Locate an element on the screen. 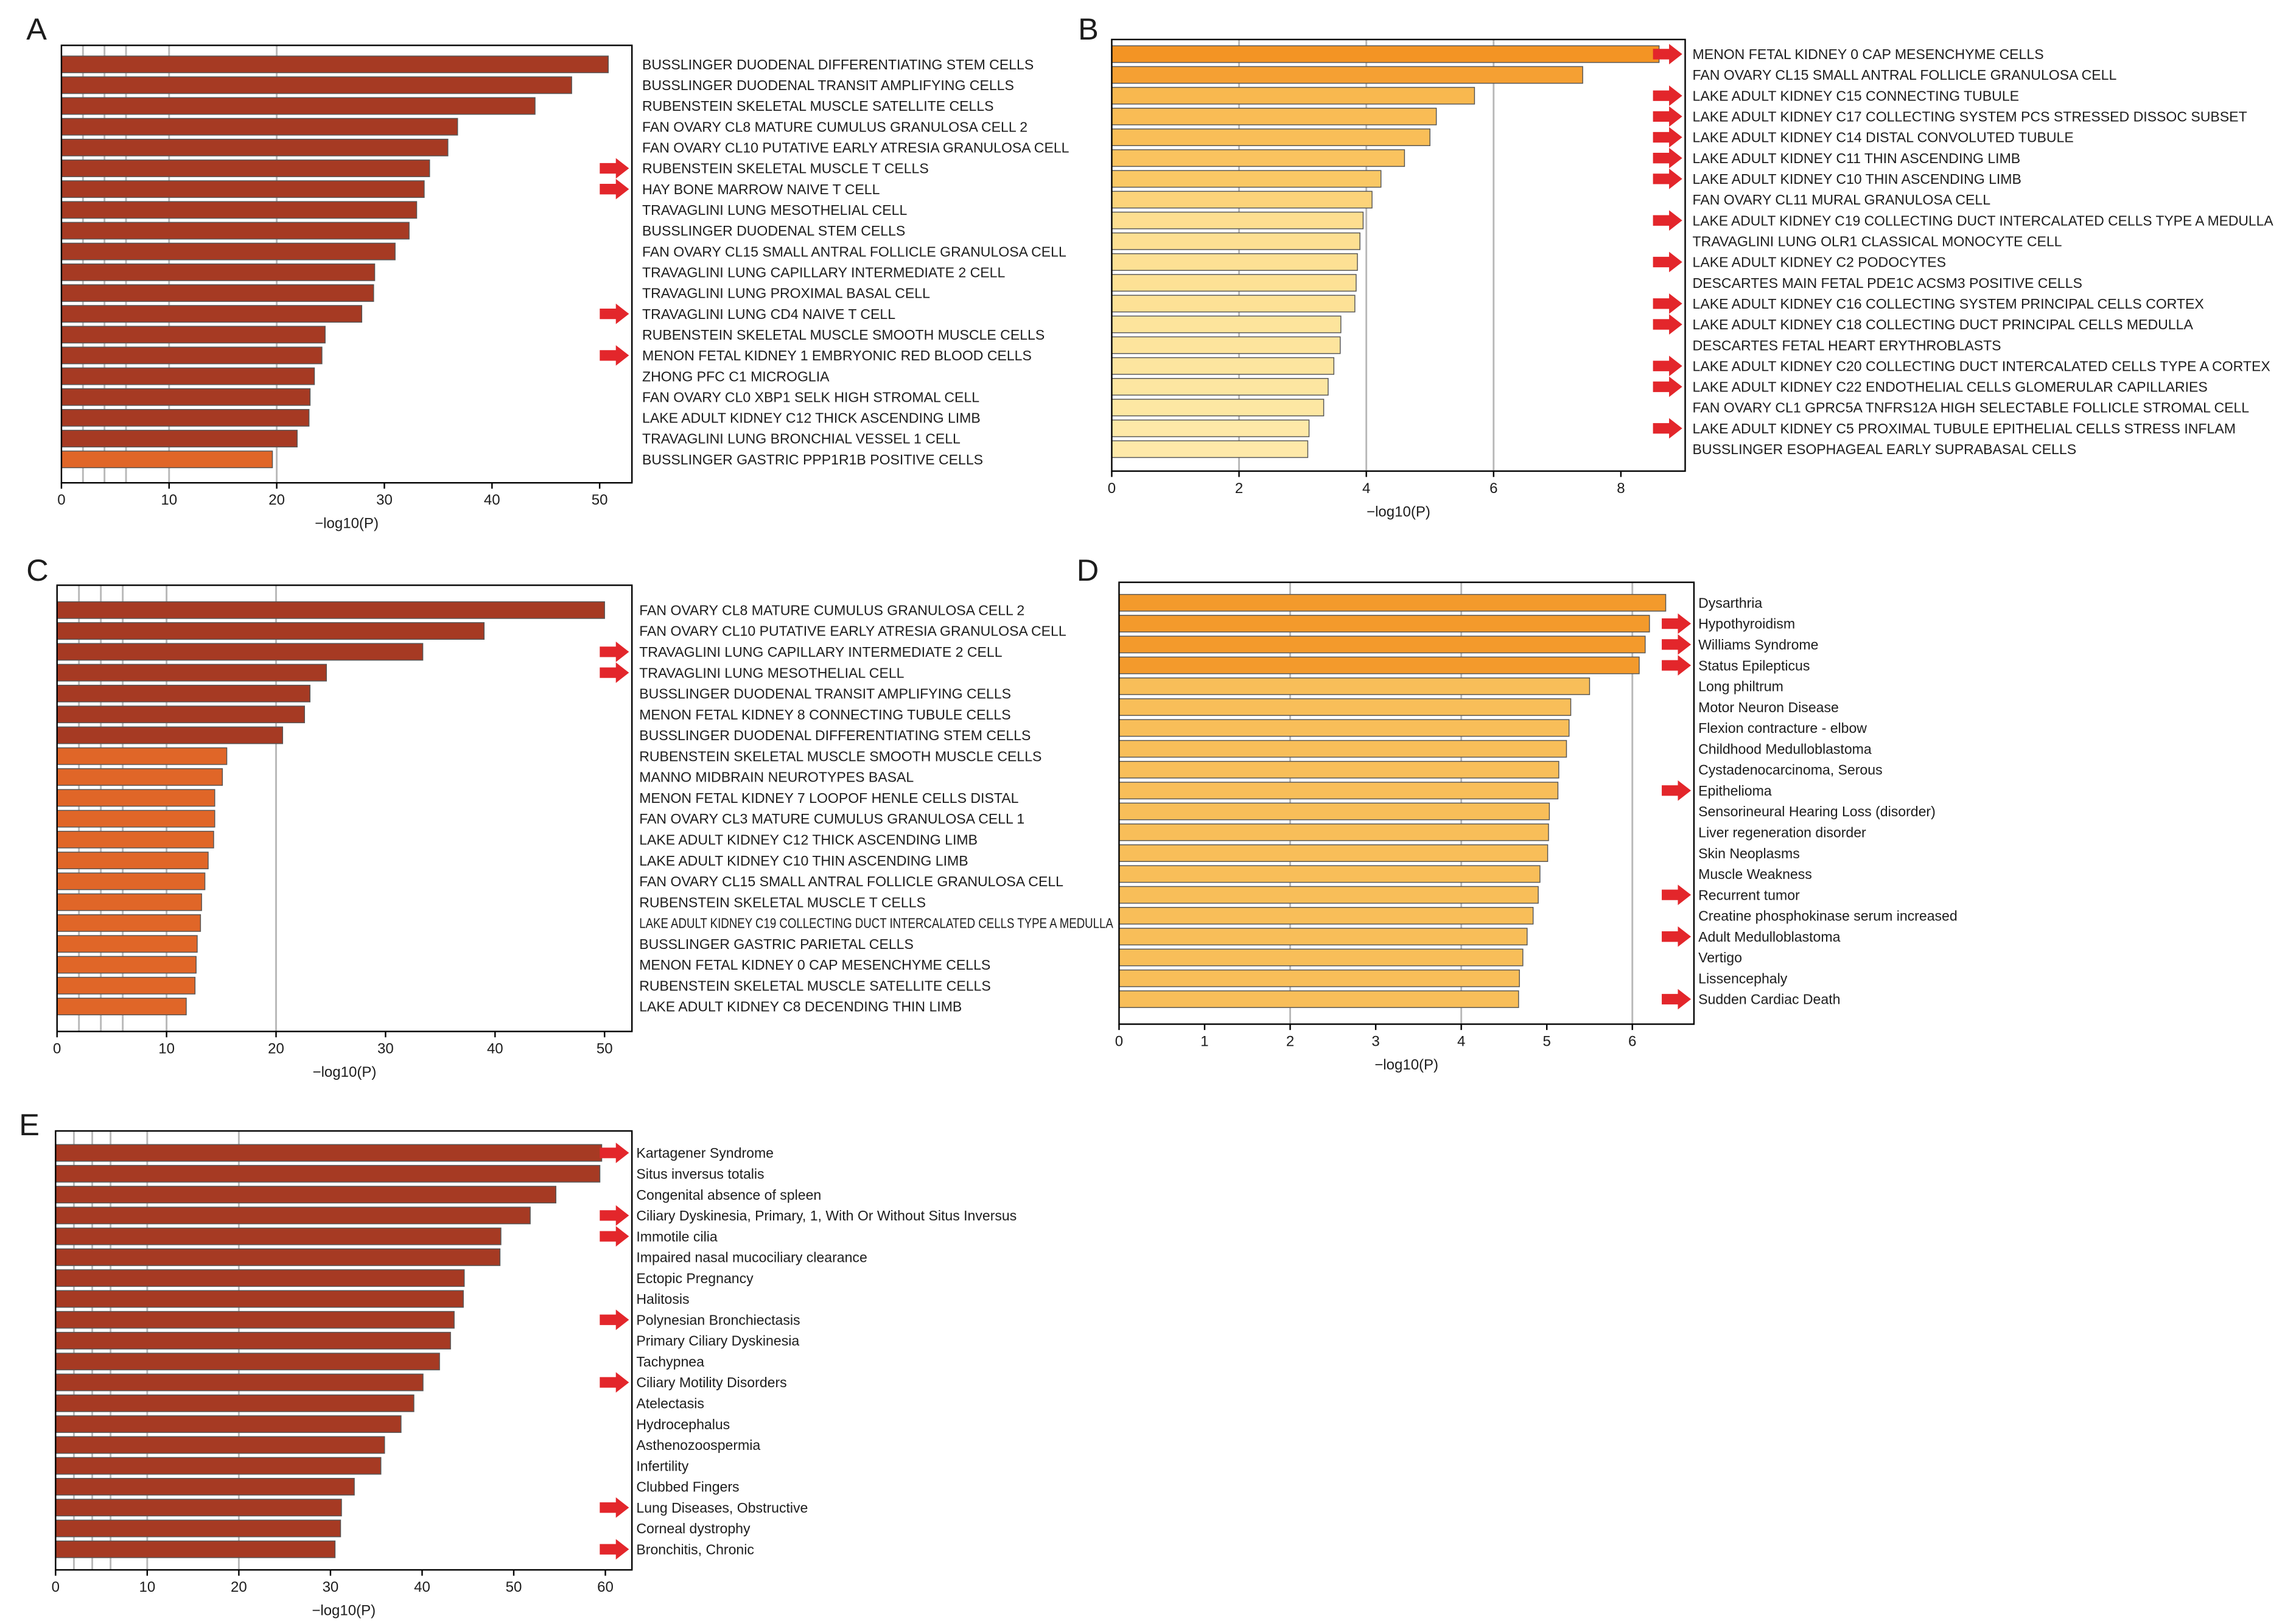 The width and height of the screenshot is (2282, 1624). x-tick-label: 60 is located at coordinates (605, 1587).